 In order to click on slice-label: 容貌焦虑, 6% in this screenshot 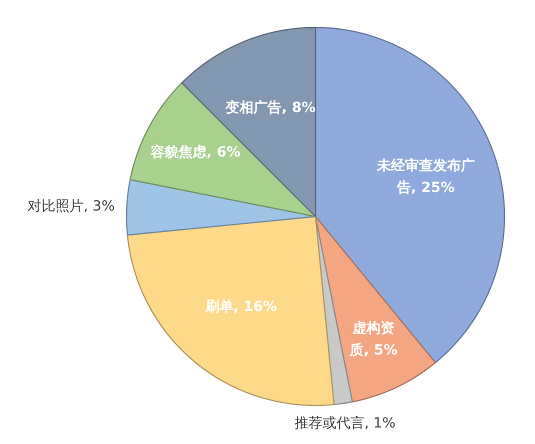, I will do `click(195, 151)`.